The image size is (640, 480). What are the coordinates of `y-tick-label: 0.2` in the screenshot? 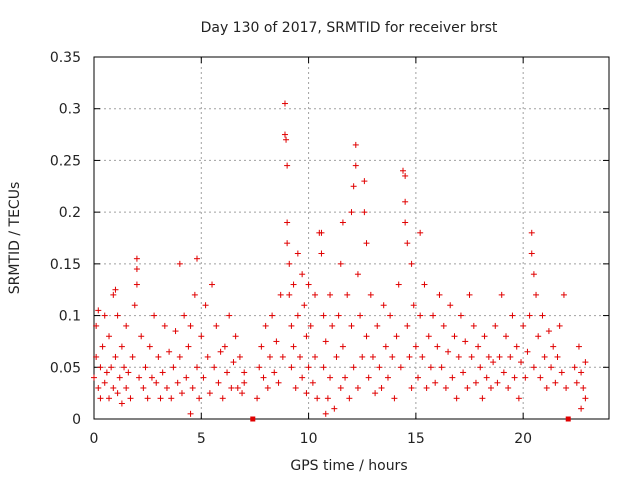 It's located at (70, 213).